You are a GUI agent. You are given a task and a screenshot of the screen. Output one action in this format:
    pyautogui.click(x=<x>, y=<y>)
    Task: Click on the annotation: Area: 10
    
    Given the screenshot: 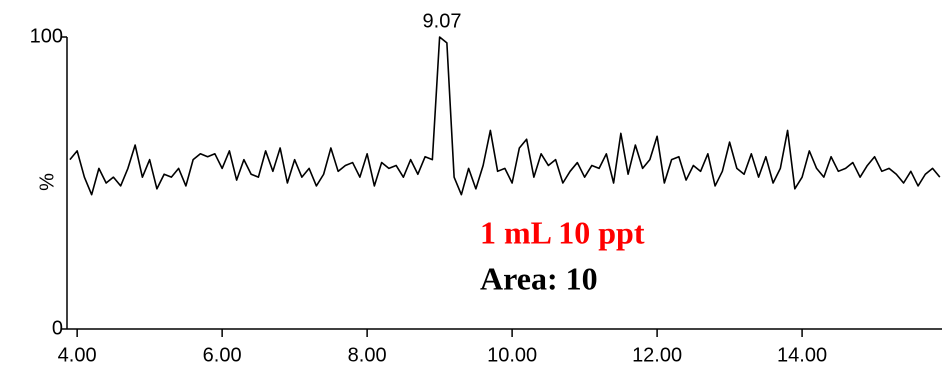 What is the action you would take?
    pyautogui.click(x=539, y=278)
    